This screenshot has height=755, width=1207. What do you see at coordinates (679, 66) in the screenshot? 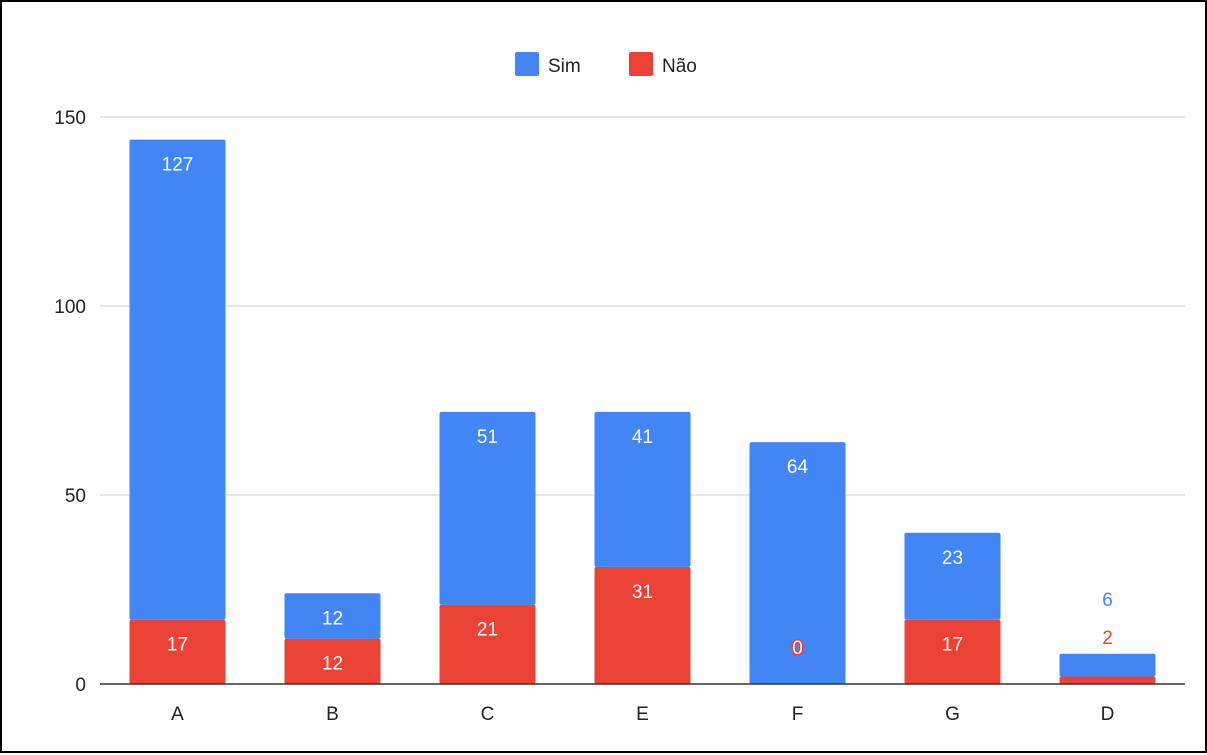
I see `legend-label: Não` at bounding box center [679, 66].